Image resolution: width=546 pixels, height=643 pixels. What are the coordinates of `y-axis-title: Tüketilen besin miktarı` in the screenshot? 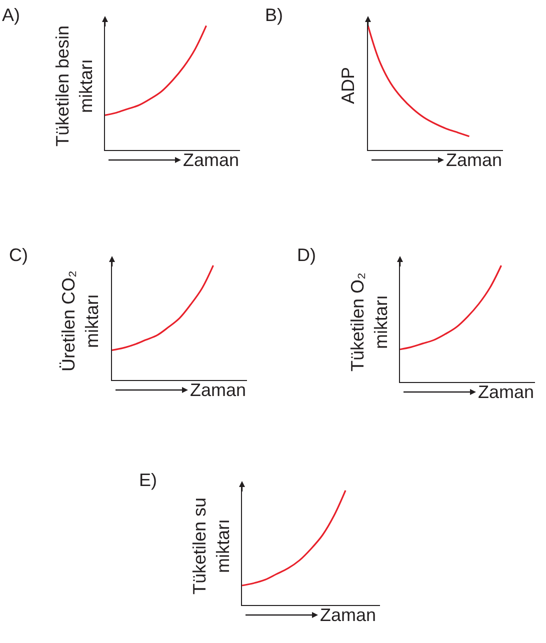 It's located at (74, 85).